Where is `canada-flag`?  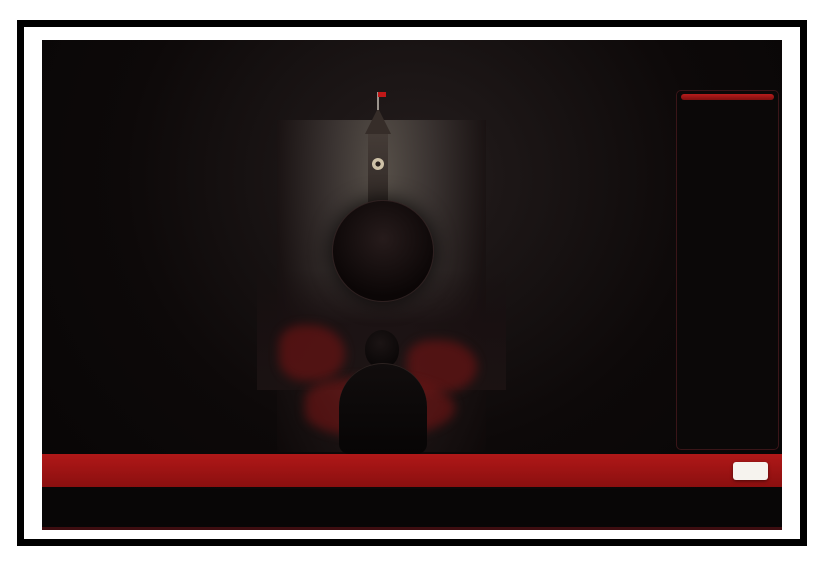 canada-flag is located at coordinates (382, 94).